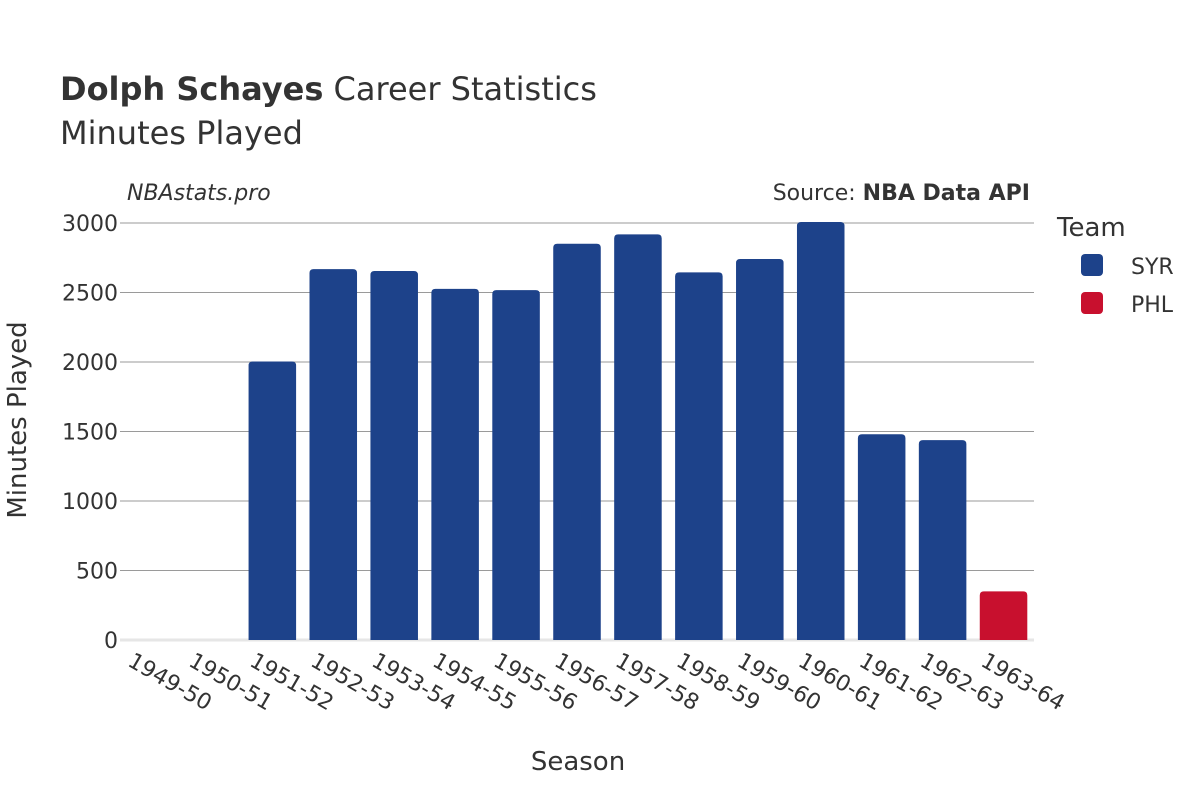  What do you see at coordinates (191, 89) in the screenshot?
I see `chart-title-player: Dolph Schayes` at bounding box center [191, 89].